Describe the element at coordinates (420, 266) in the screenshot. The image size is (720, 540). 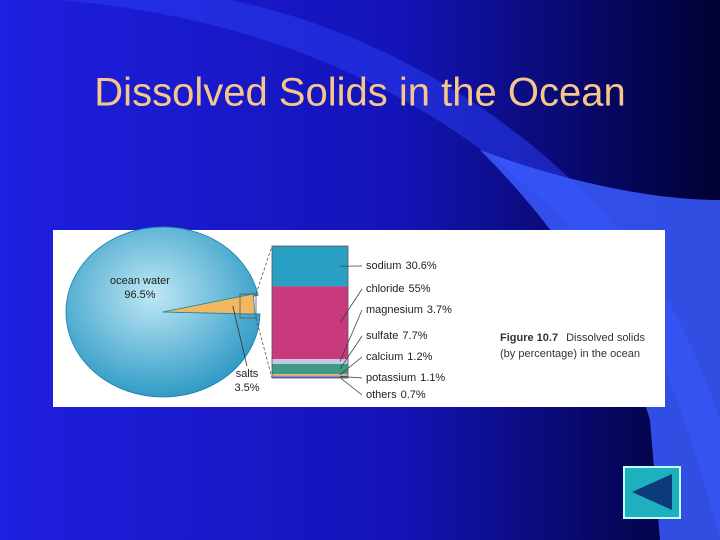
I see `segment-value: 30.6%` at that location.